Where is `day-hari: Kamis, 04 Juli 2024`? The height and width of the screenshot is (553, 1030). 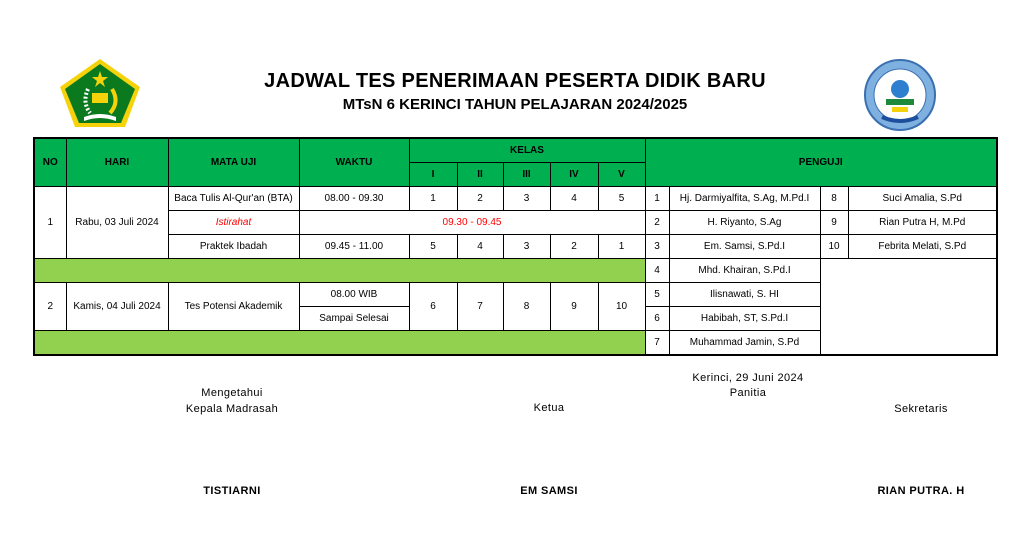
day-hari: Kamis, 04 Juli 2024 is located at coordinates (117, 306).